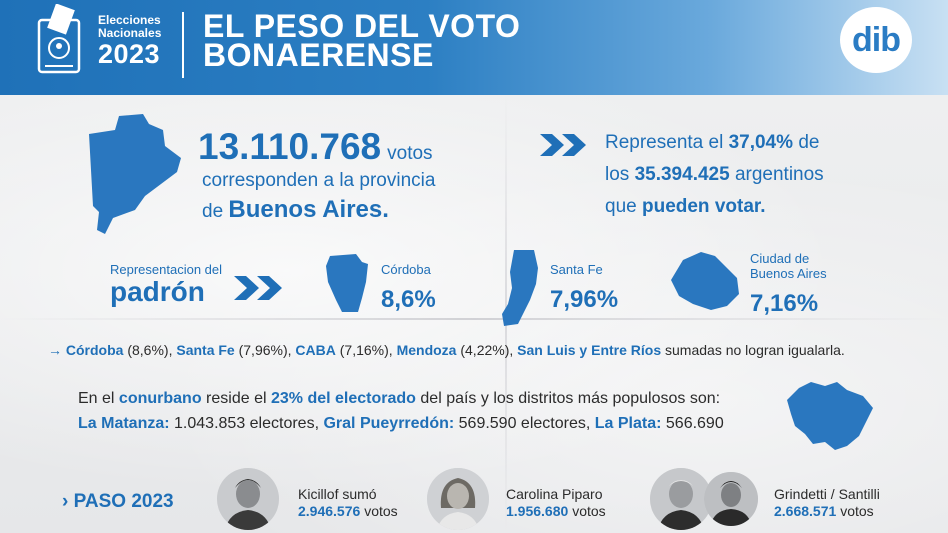 This screenshot has height=533, width=948. I want to click on avatar-kicillof, so click(248, 499).